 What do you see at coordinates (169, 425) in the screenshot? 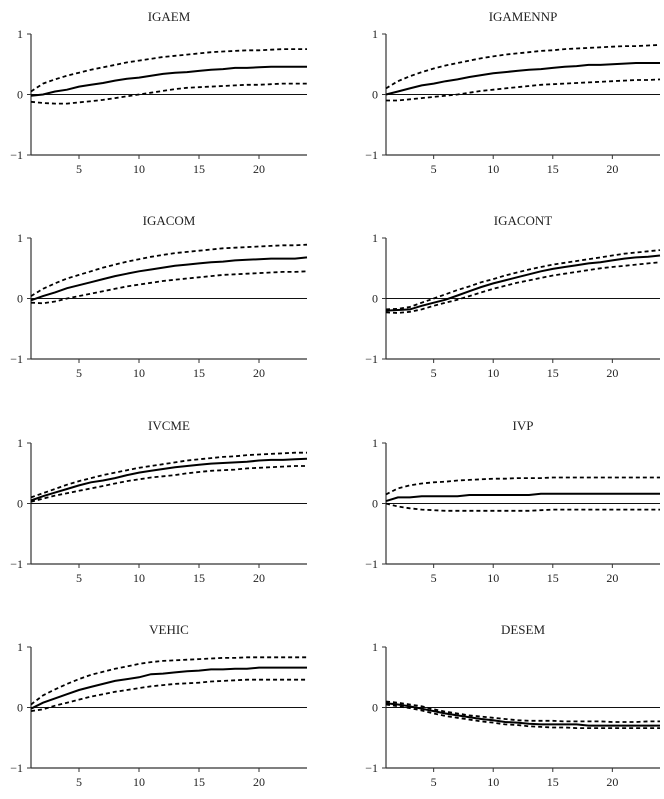
I see `panel-title: IVCME` at bounding box center [169, 425].